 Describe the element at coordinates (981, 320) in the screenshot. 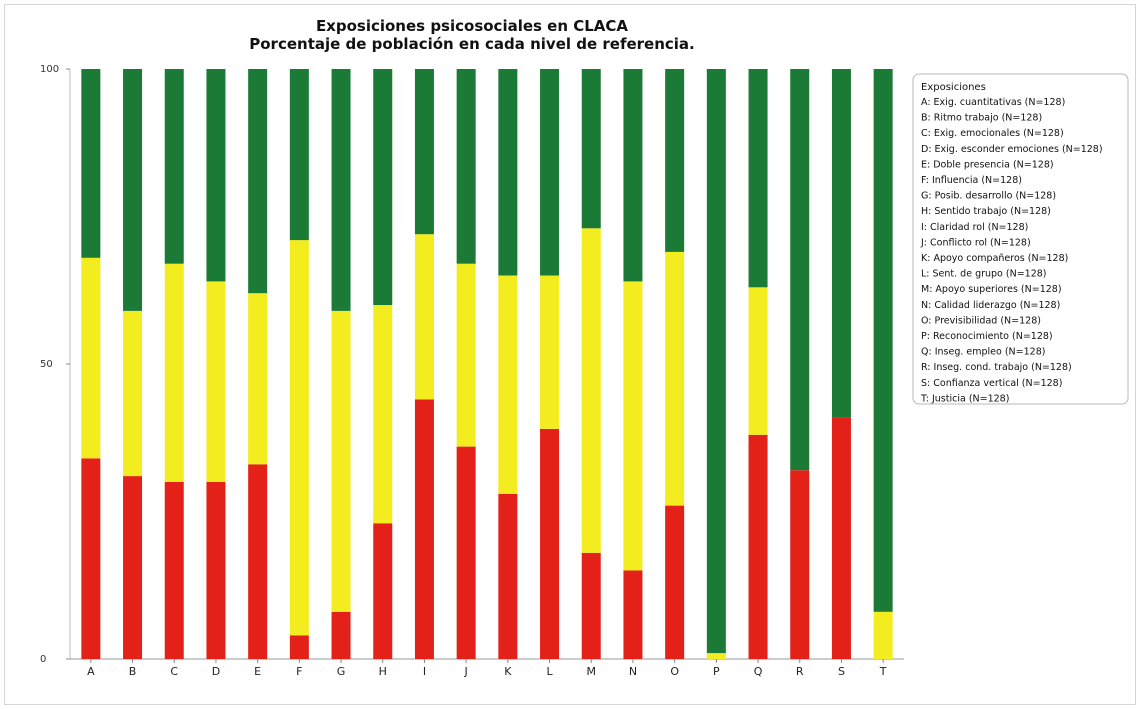

I see `legend-item: O: Previsibilidad (N=128)` at that location.